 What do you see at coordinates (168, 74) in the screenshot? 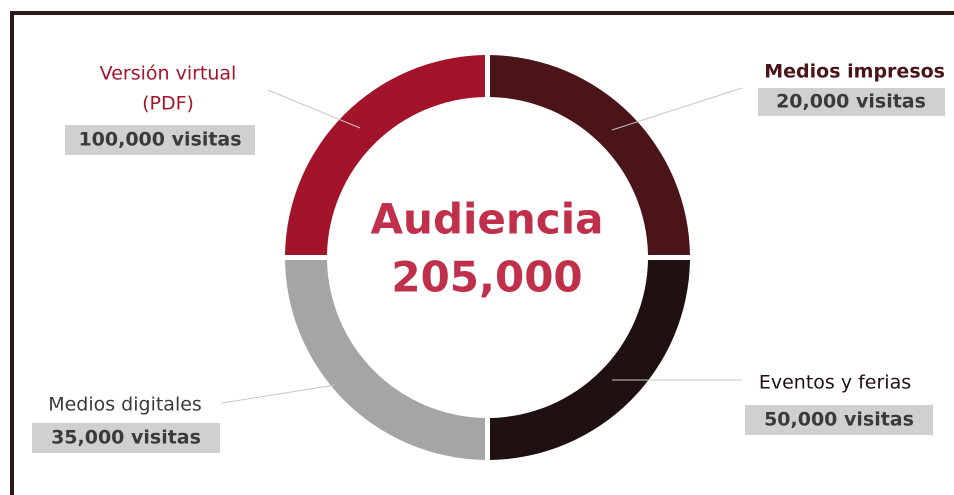
I see `segment-label: Versión virtual` at bounding box center [168, 74].